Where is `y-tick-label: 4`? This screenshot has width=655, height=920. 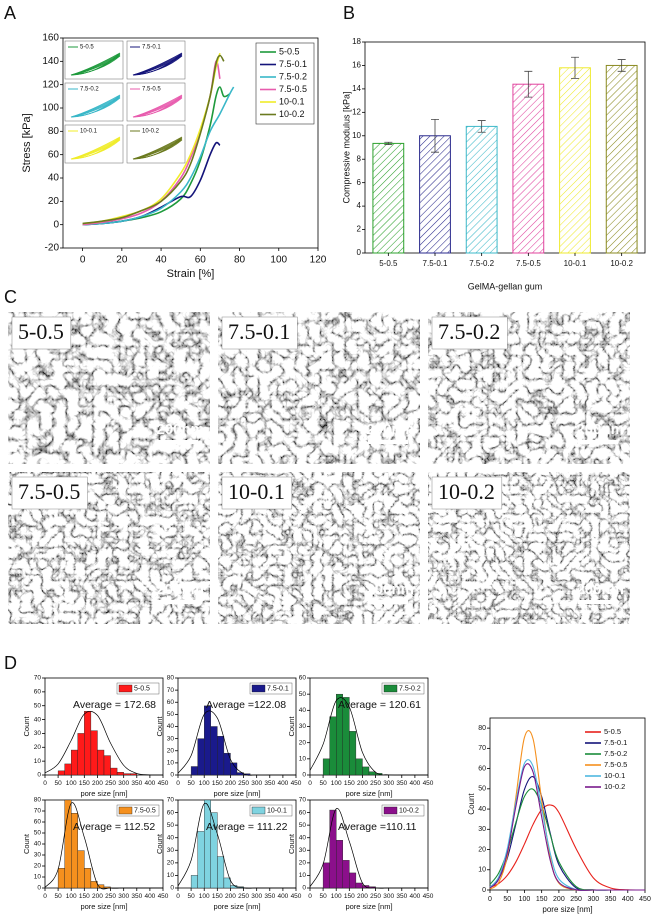
y-tick-label: 4 is located at coordinates (359, 205).